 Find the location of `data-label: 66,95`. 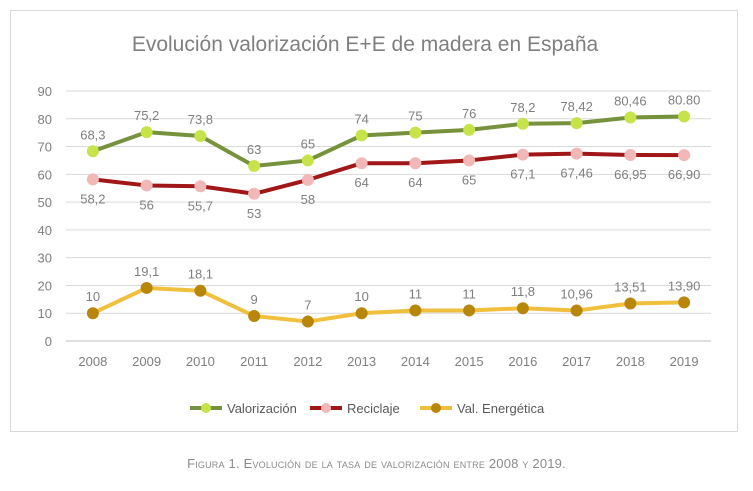

data-label: 66,95 is located at coordinates (630, 174).